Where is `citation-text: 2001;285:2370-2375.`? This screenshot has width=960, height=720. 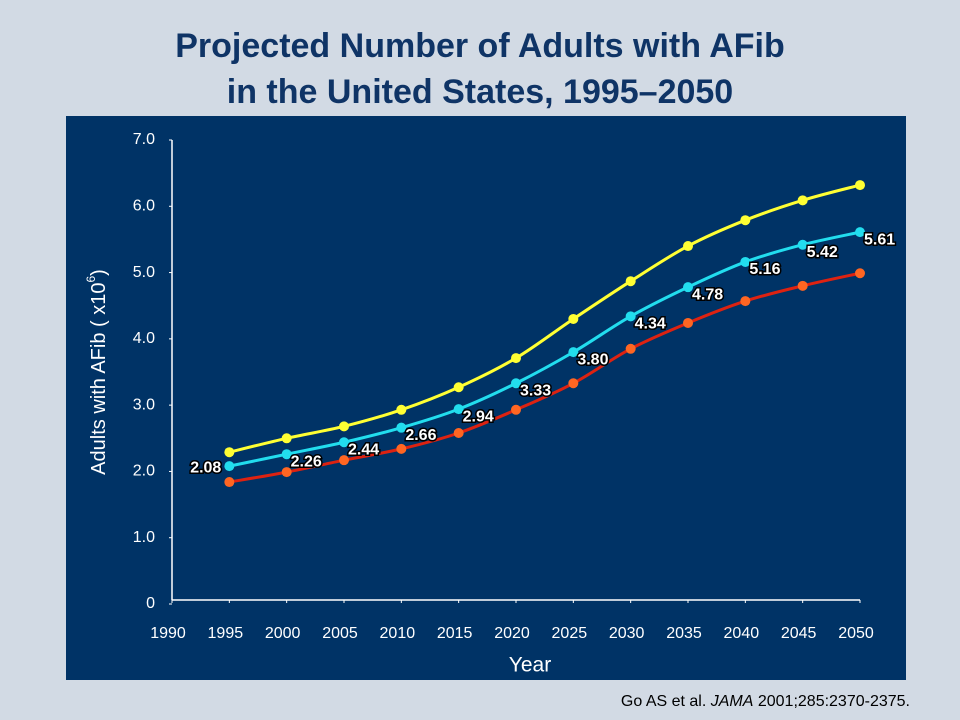 citation-text: 2001;285:2370-2375. is located at coordinates (831, 701).